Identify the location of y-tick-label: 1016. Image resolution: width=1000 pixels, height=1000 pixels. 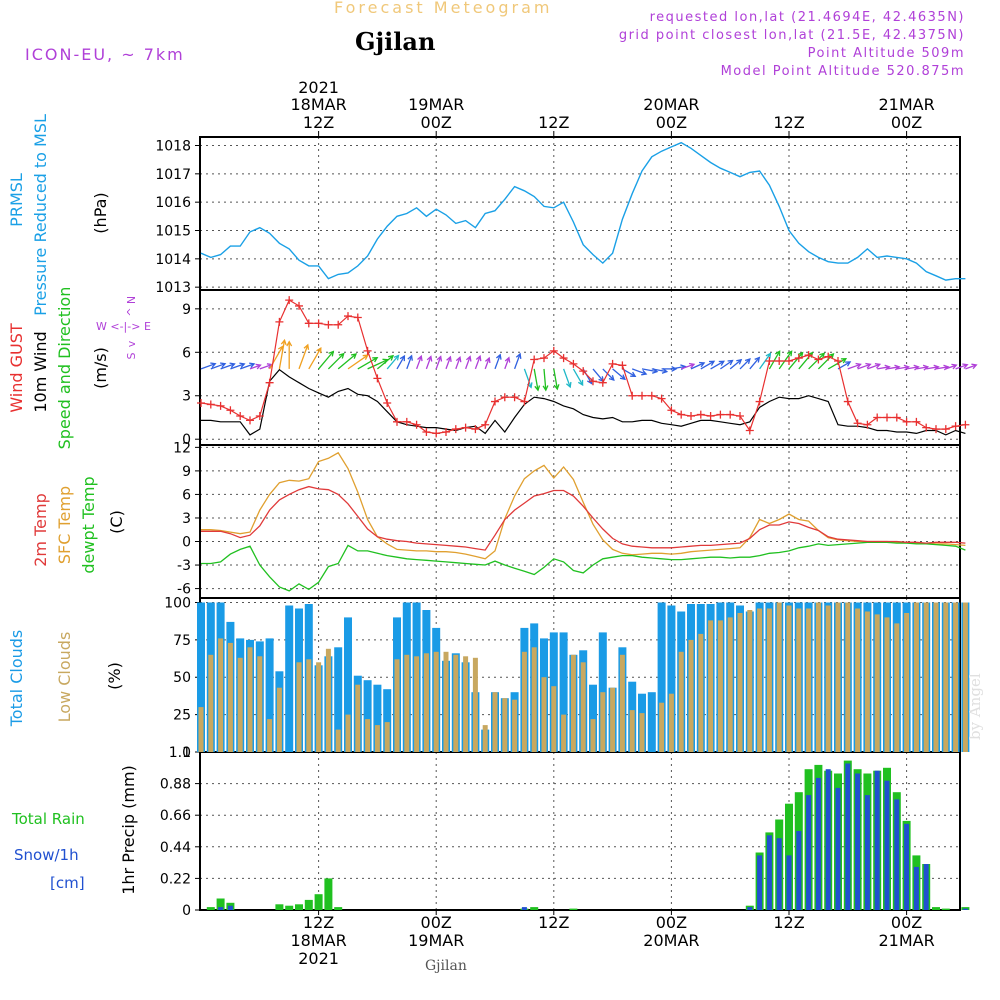
(173, 203).